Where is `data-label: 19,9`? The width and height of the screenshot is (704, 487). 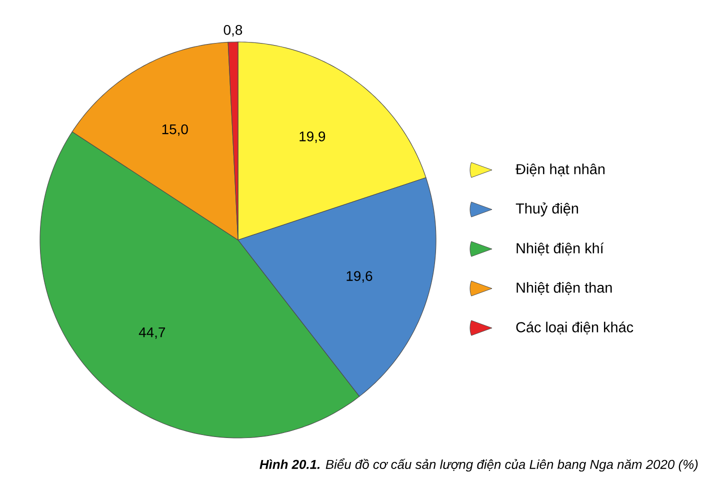 data-label: 19,9 is located at coordinates (313, 137).